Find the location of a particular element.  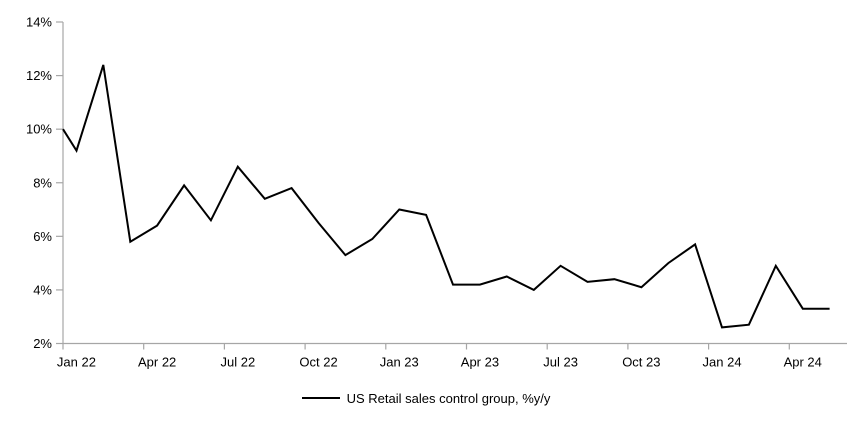

x-tick-label: Jul 23 is located at coordinates (560, 362).